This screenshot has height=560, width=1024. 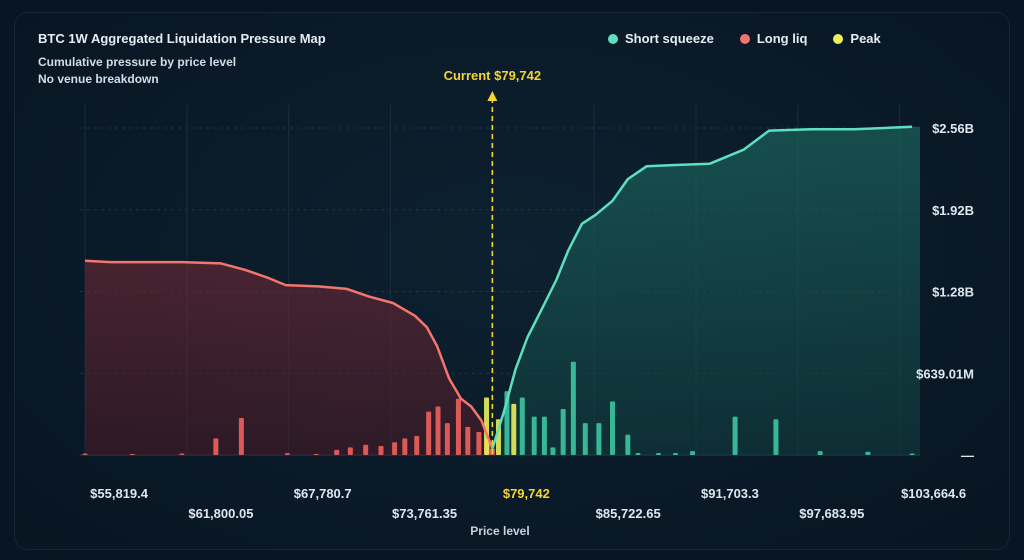 I want to click on chart-subtitle-1: Cumulative pressure by price level, so click(x=137, y=62).